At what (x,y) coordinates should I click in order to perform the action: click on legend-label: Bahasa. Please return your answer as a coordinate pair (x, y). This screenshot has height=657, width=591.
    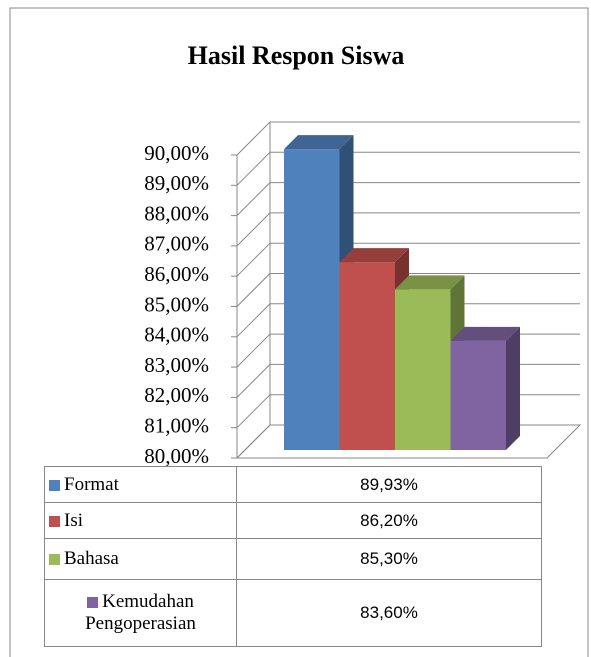
    Looking at the image, I should click on (91, 558).